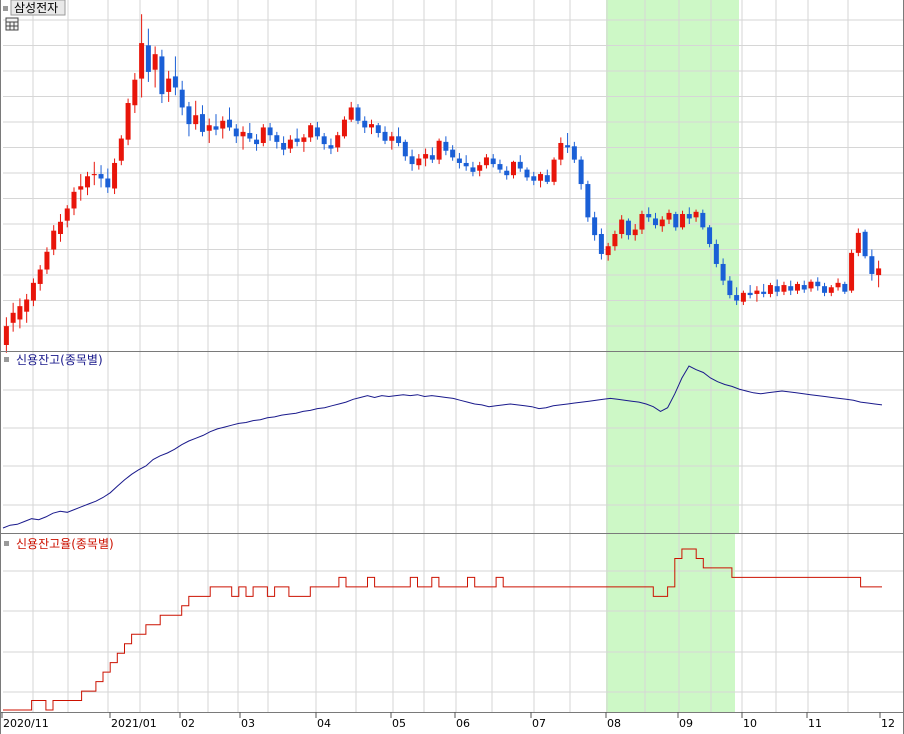 The image size is (904, 734). I want to click on x-tick-label: 11, so click(815, 723).